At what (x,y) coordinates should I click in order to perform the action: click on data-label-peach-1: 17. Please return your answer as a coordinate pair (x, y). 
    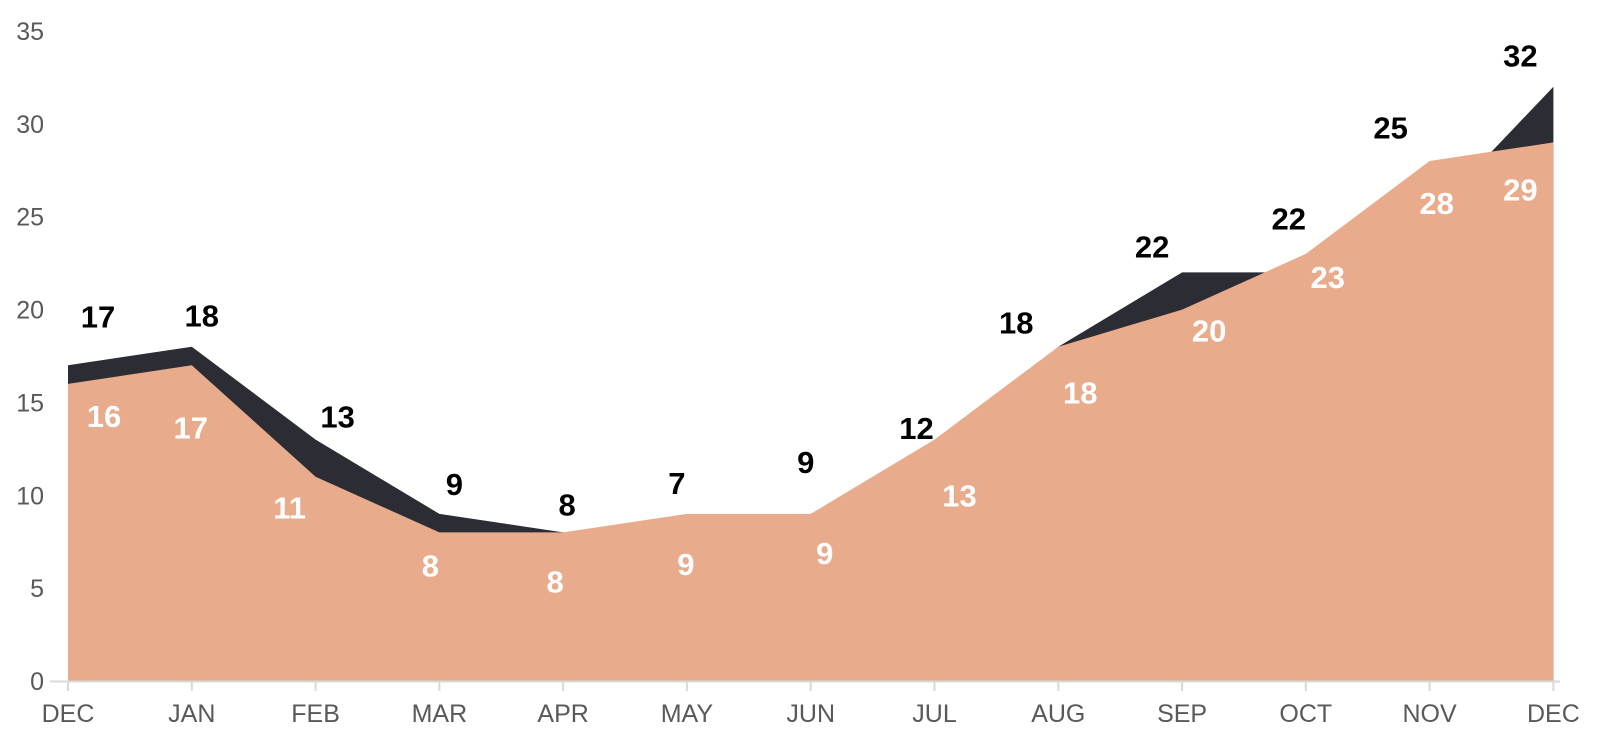
    Looking at the image, I should click on (191, 427).